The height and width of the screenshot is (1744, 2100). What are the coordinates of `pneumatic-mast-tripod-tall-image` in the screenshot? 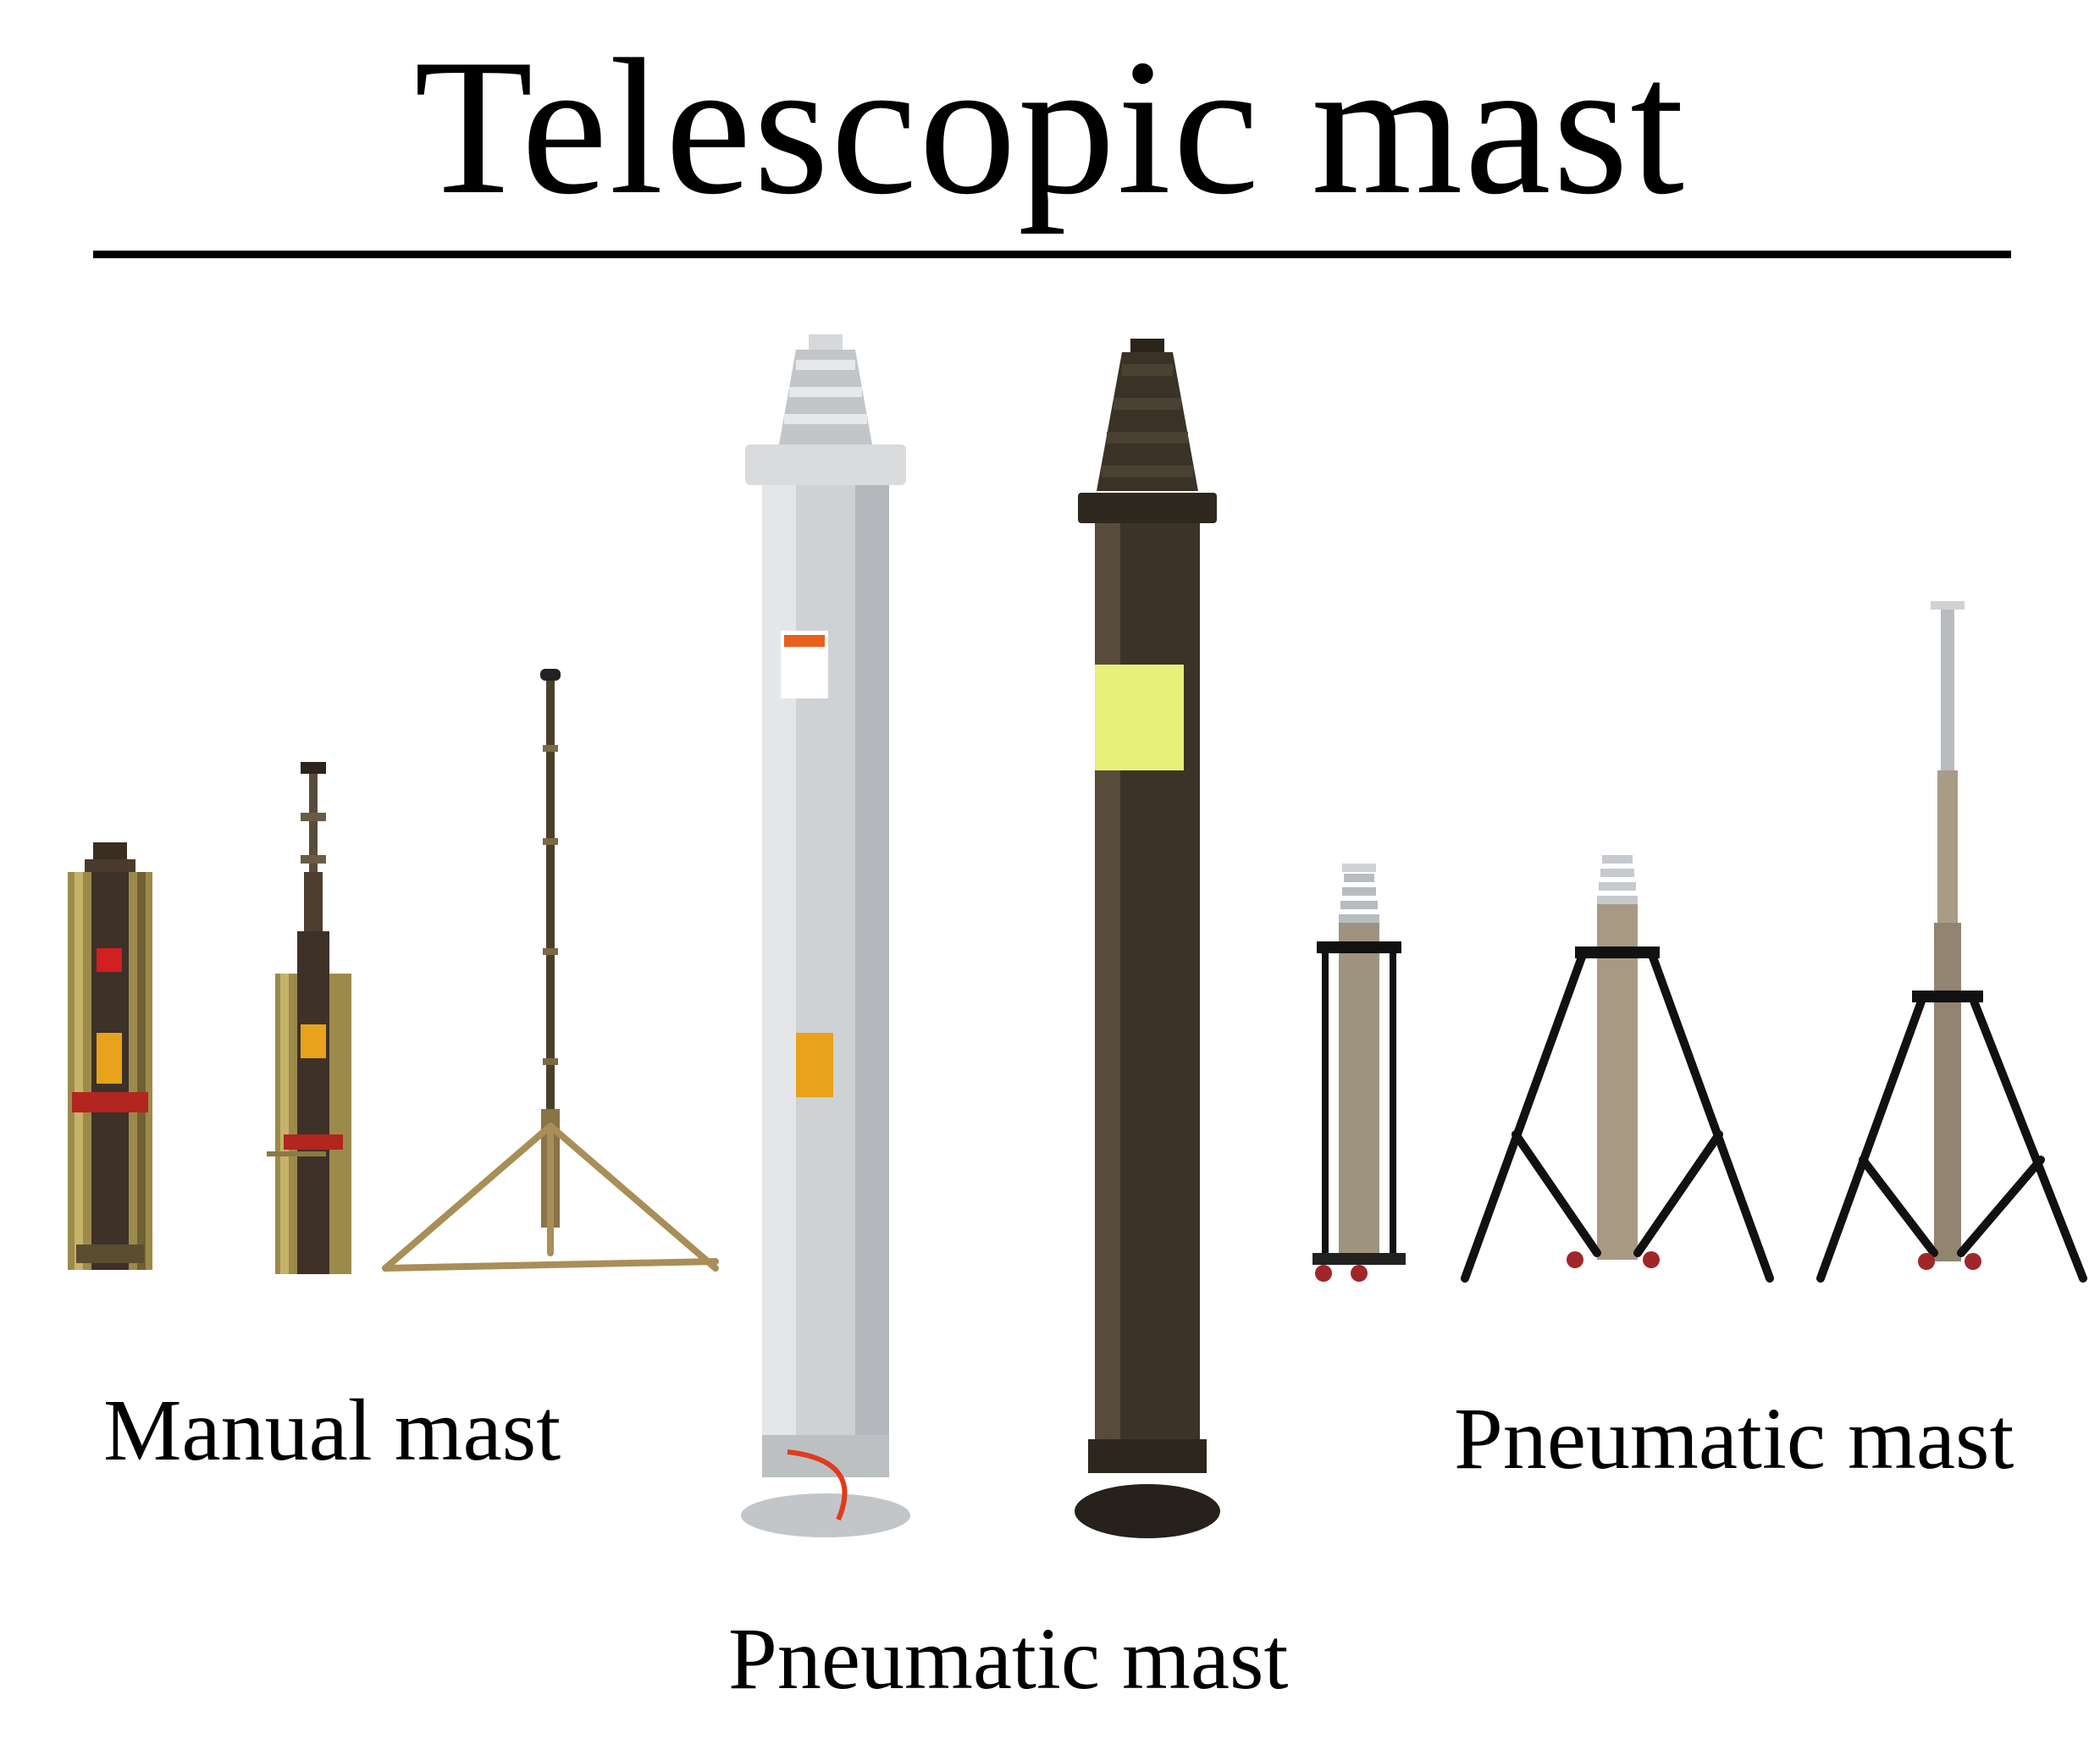 It's located at (1952, 948).